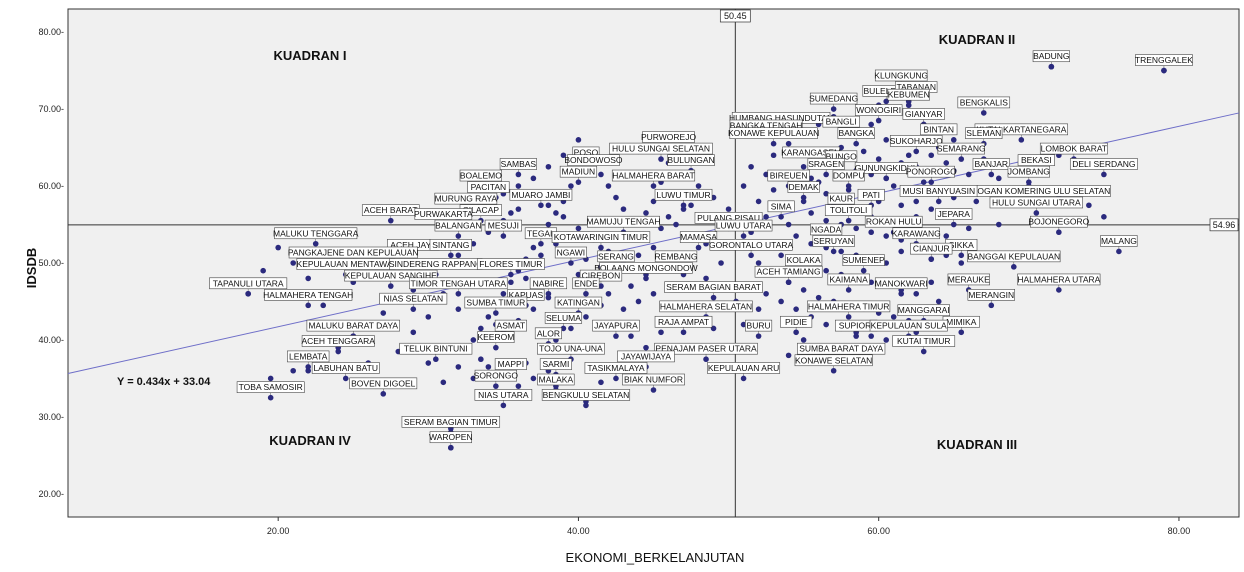 This screenshot has width=1244, height=572. Describe the element at coordinates (811, 152) in the screenshot. I see `point-label: KARANGASEM` at that location.